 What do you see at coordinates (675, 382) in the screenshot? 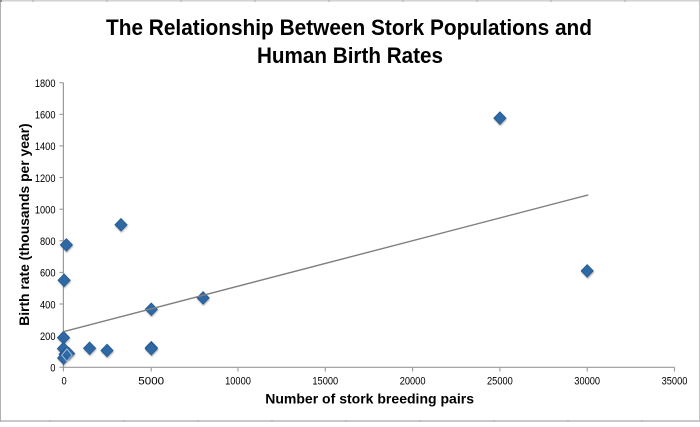
I see `svg-text: 35000` at bounding box center [675, 382].